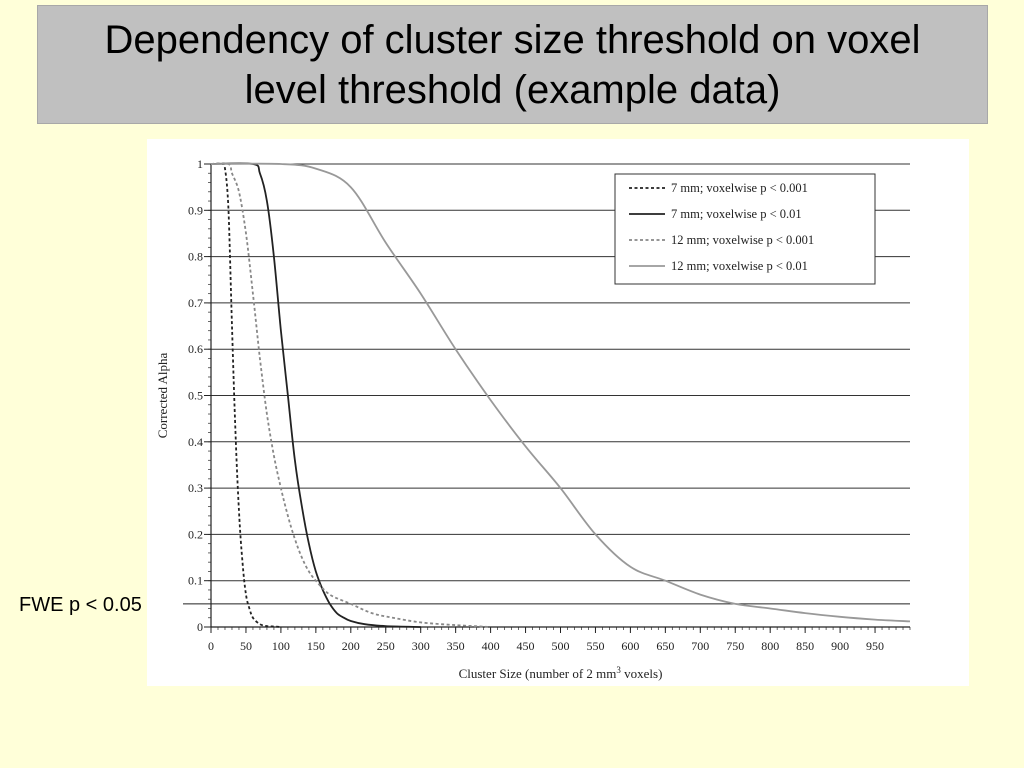 This screenshot has width=1024, height=768. I want to click on x-axis-label: Cluster Size (number of 2 mm3 voxels), so click(561, 673).